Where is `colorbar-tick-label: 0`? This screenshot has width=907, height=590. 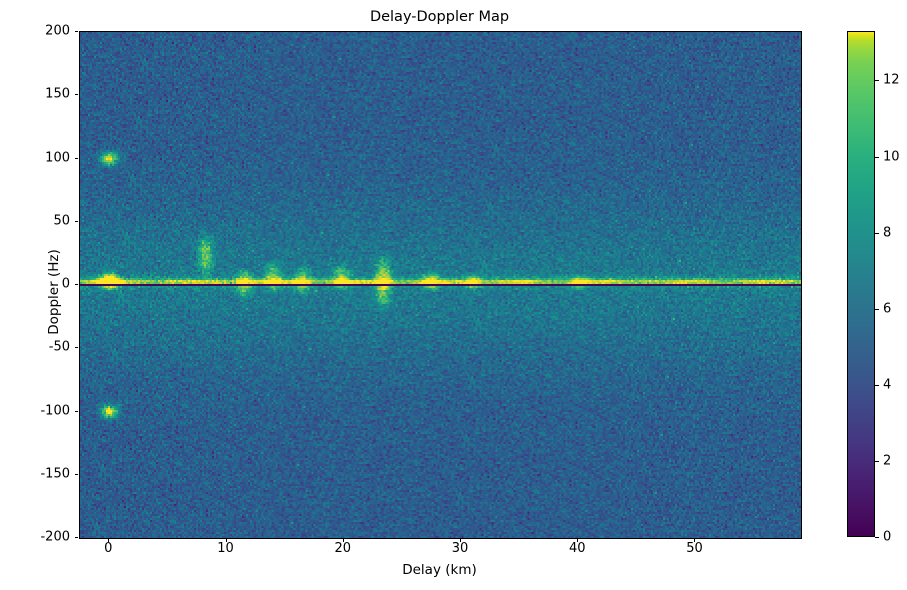 colorbar-tick-label: 0 is located at coordinates (887, 537).